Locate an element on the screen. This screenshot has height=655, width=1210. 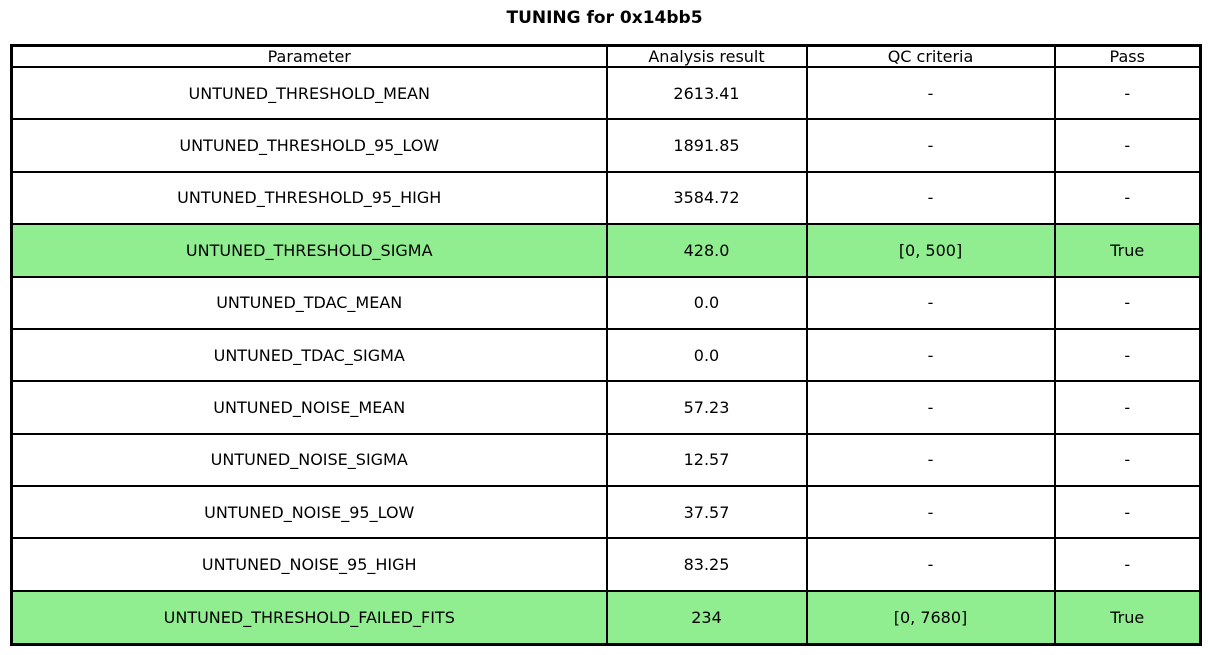
column-header-pass: Pass is located at coordinates (1127, 56).